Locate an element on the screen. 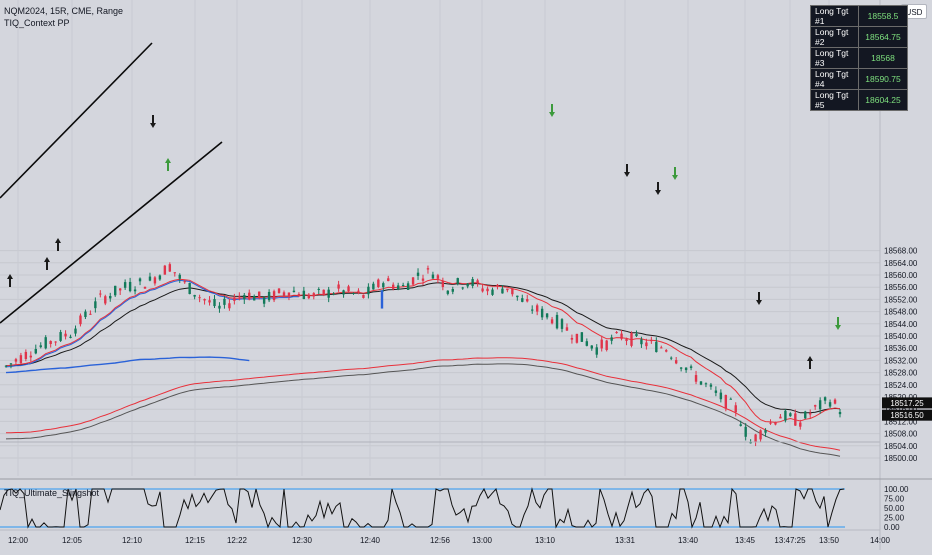 This screenshot has height=555, width=932. time-tick-label: 12:56 is located at coordinates (440, 540).